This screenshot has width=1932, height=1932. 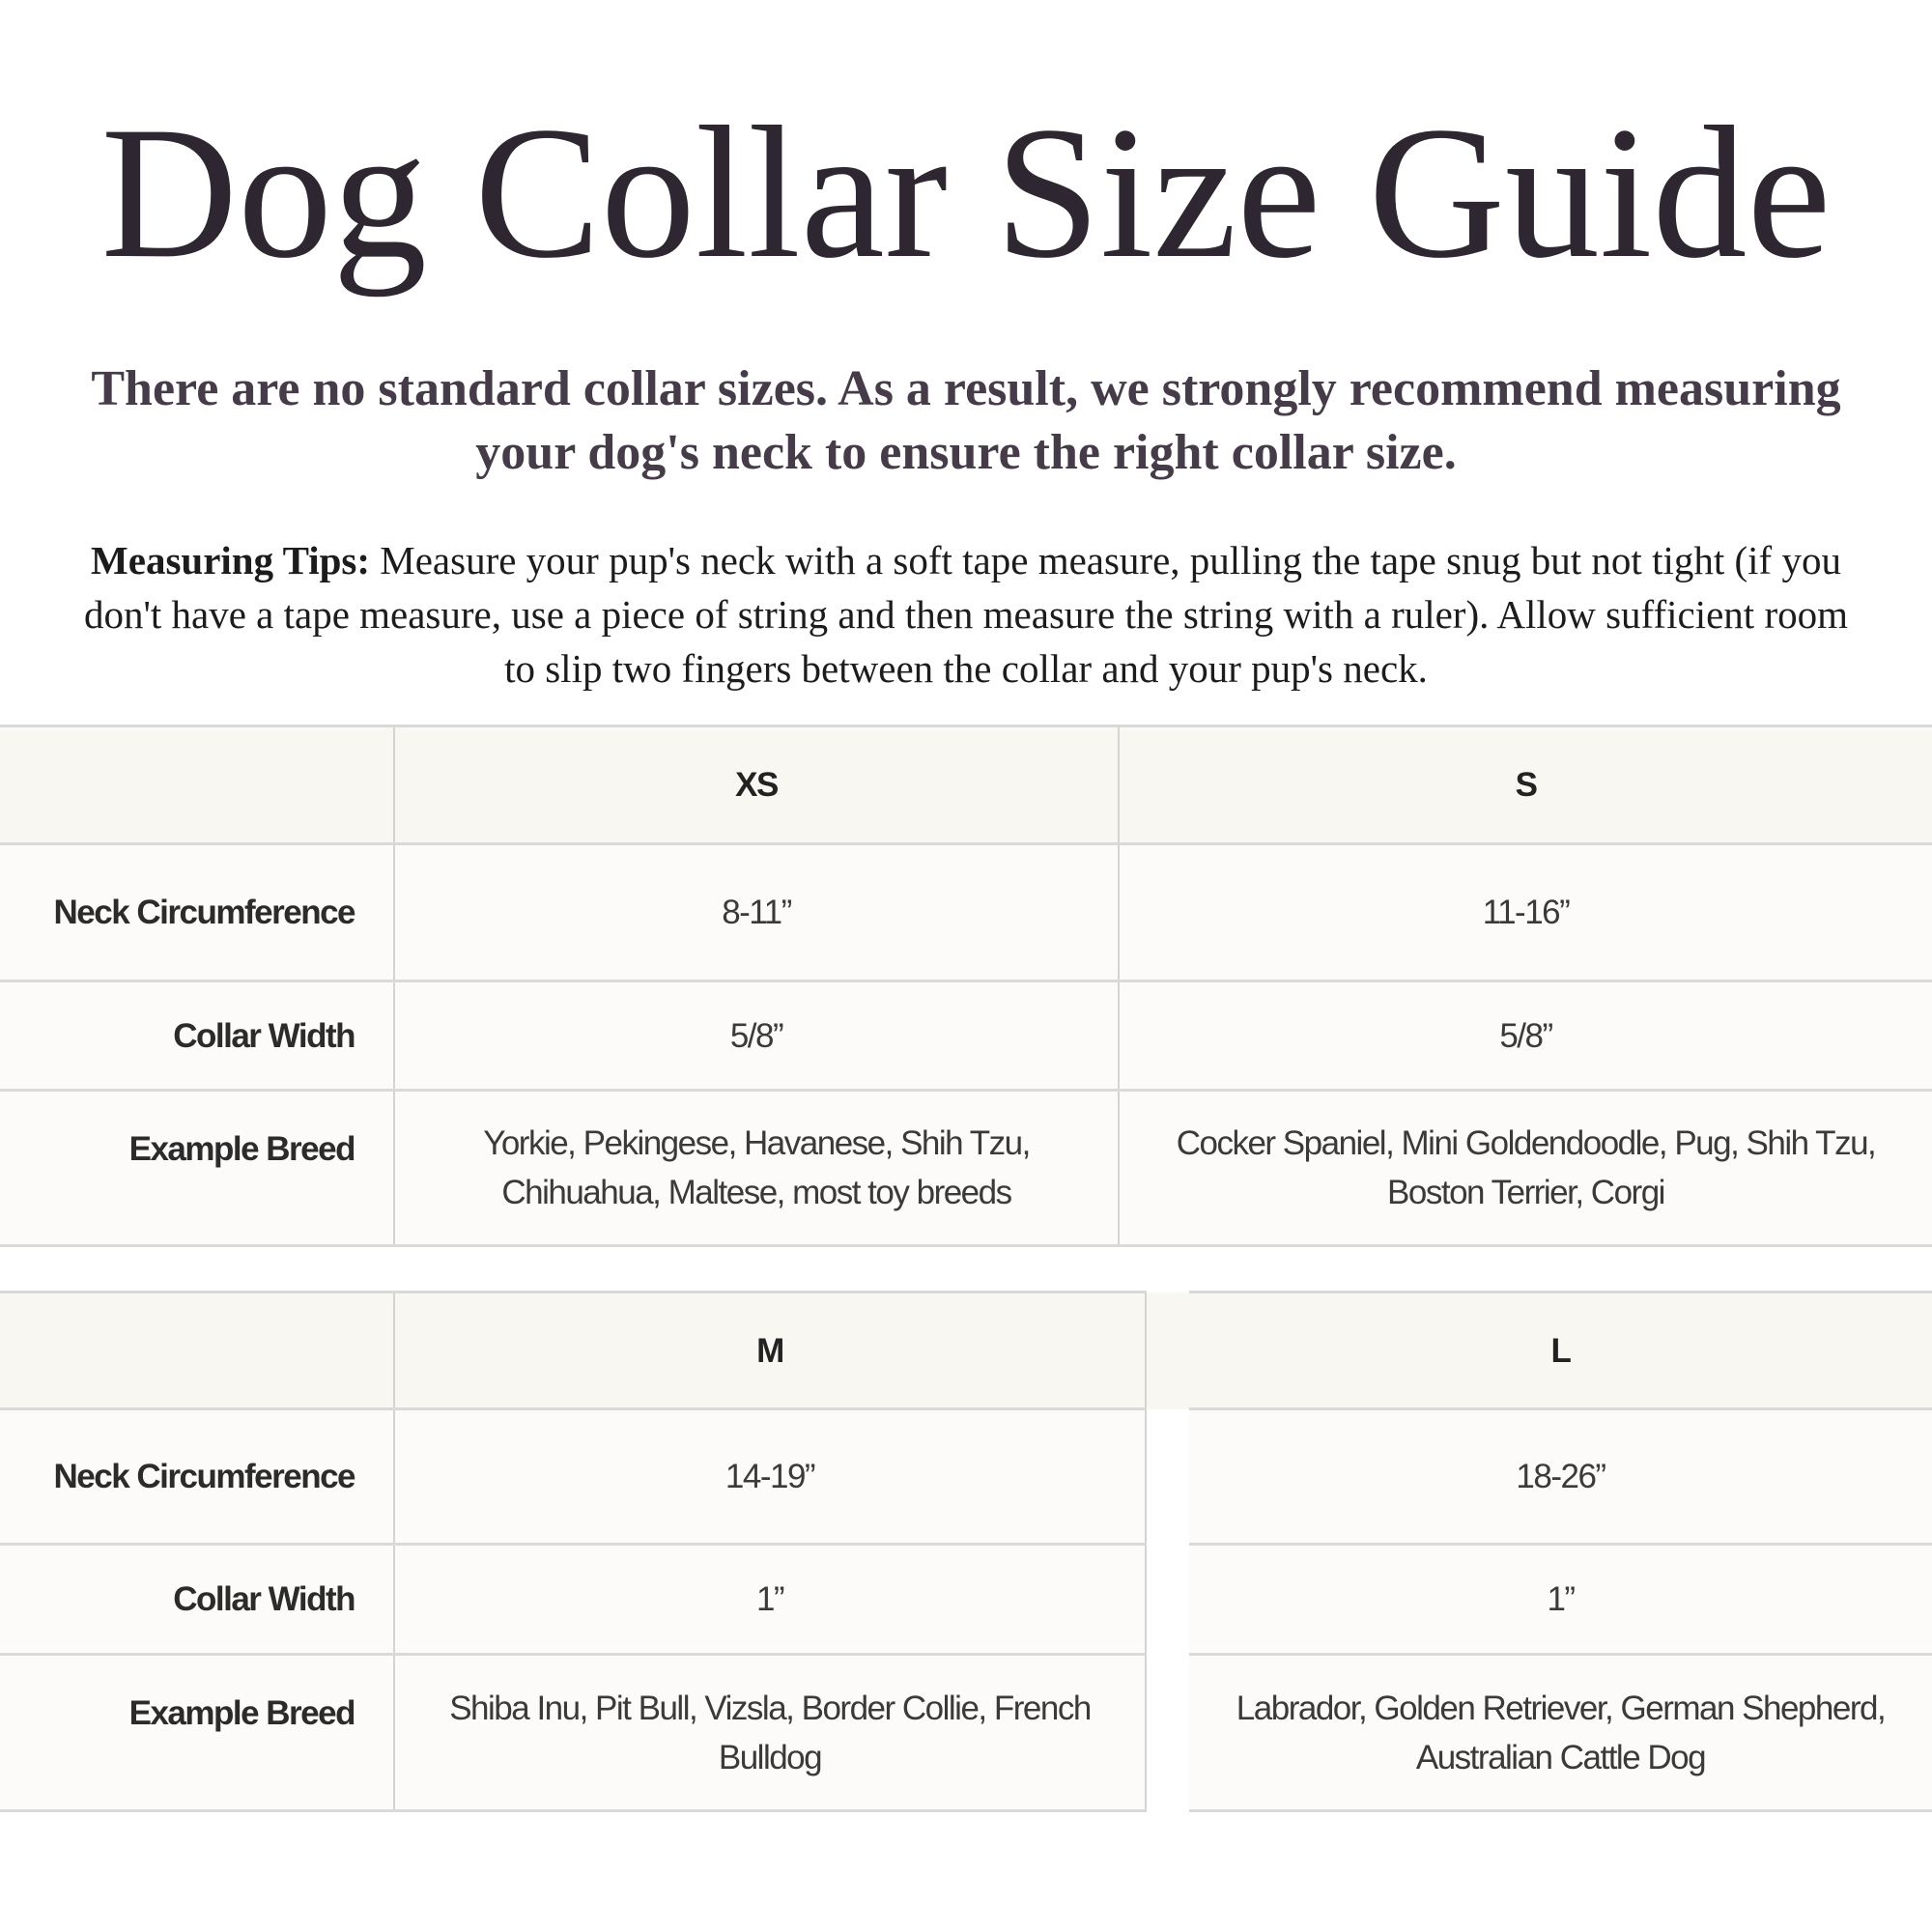 What do you see at coordinates (757, 912) in the screenshot?
I see `cell: 8-11”` at bounding box center [757, 912].